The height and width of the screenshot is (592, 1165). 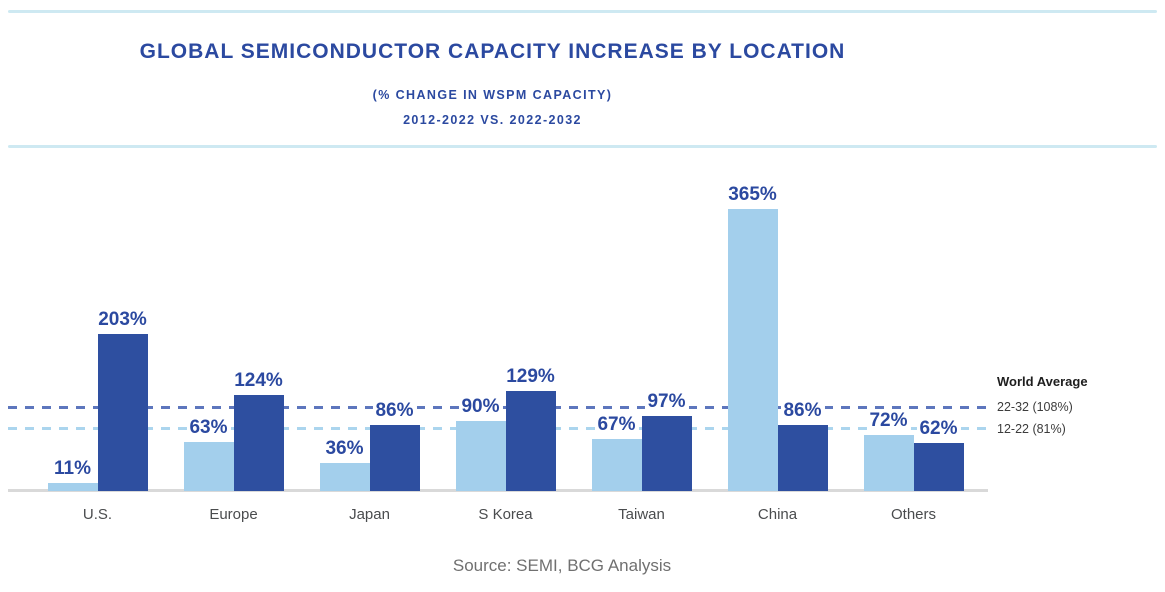 What do you see at coordinates (480, 407) in the screenshot?
I see `value-label-12-22-skorea: 90%` at bounding box center [480, 407].